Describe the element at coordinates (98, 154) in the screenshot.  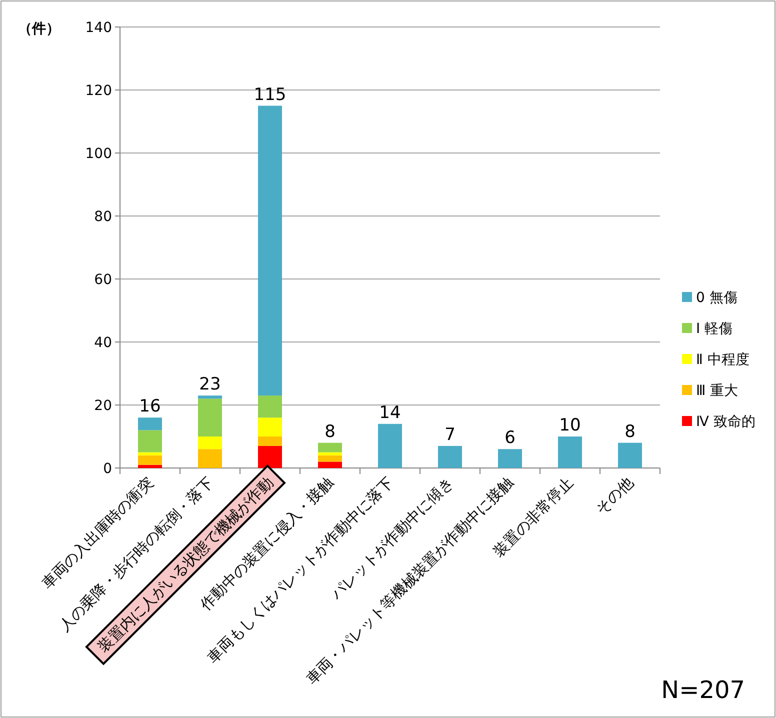
I see `y-tick-label: 100` at that location.